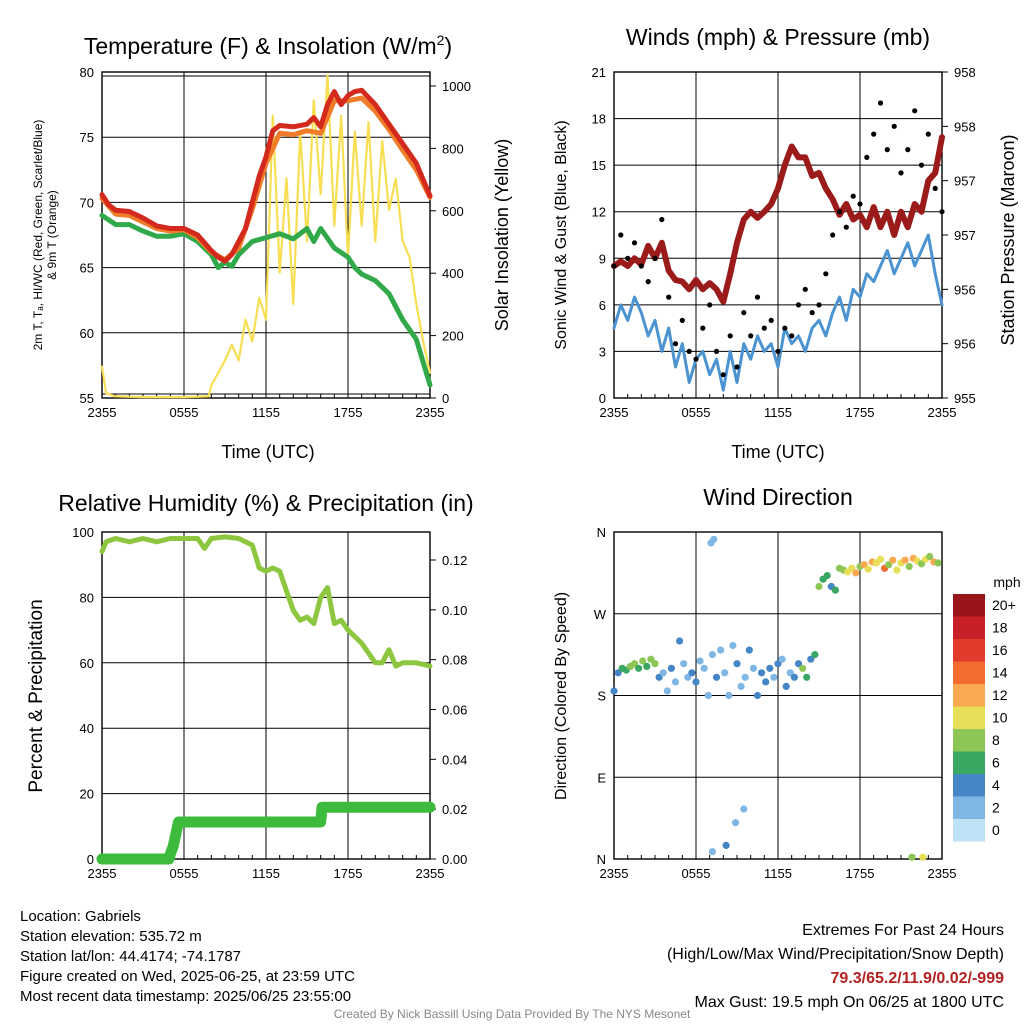  What do you see at coordinates (448, 46) in the screenshot?
I see `temperature-title-close: )` at bounding box center [448, 46].